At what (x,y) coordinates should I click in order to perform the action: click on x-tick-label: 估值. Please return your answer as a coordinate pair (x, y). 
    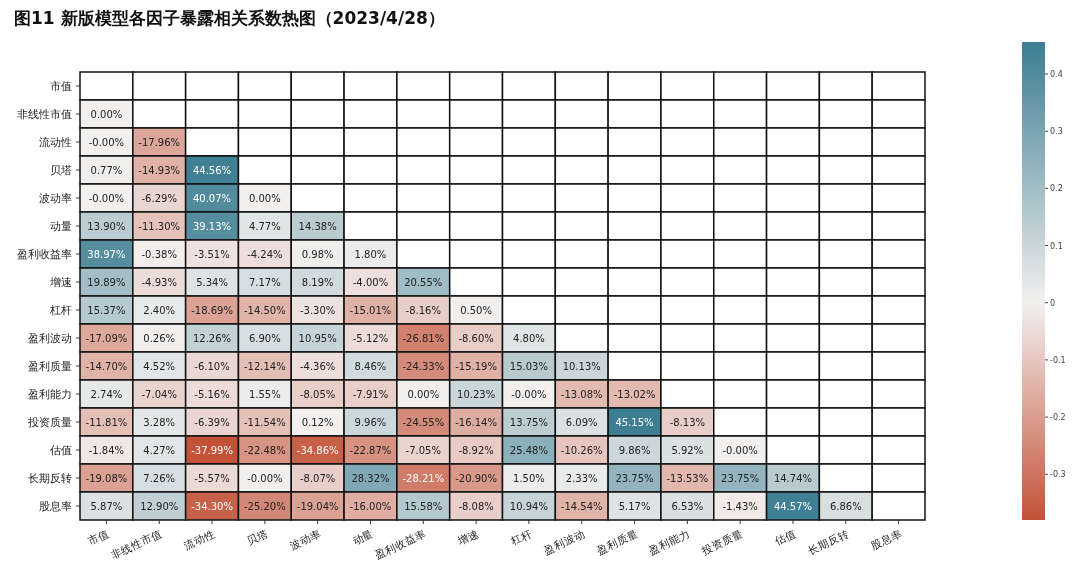
    Looking at the image, I should click on (785, 537).